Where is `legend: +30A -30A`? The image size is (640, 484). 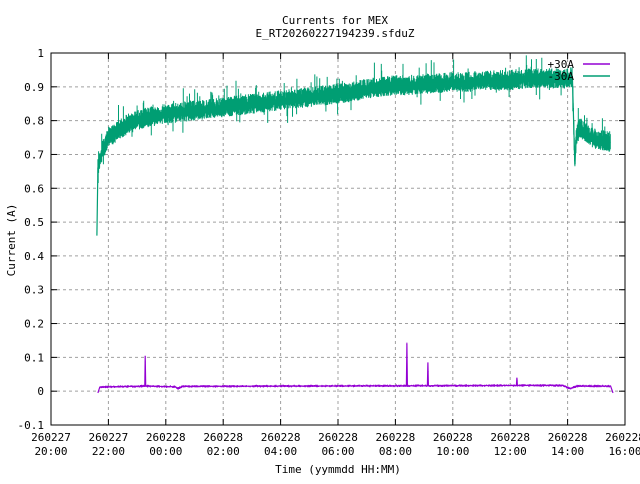
legend: +30A -30A is located at coordinates (579, 70).